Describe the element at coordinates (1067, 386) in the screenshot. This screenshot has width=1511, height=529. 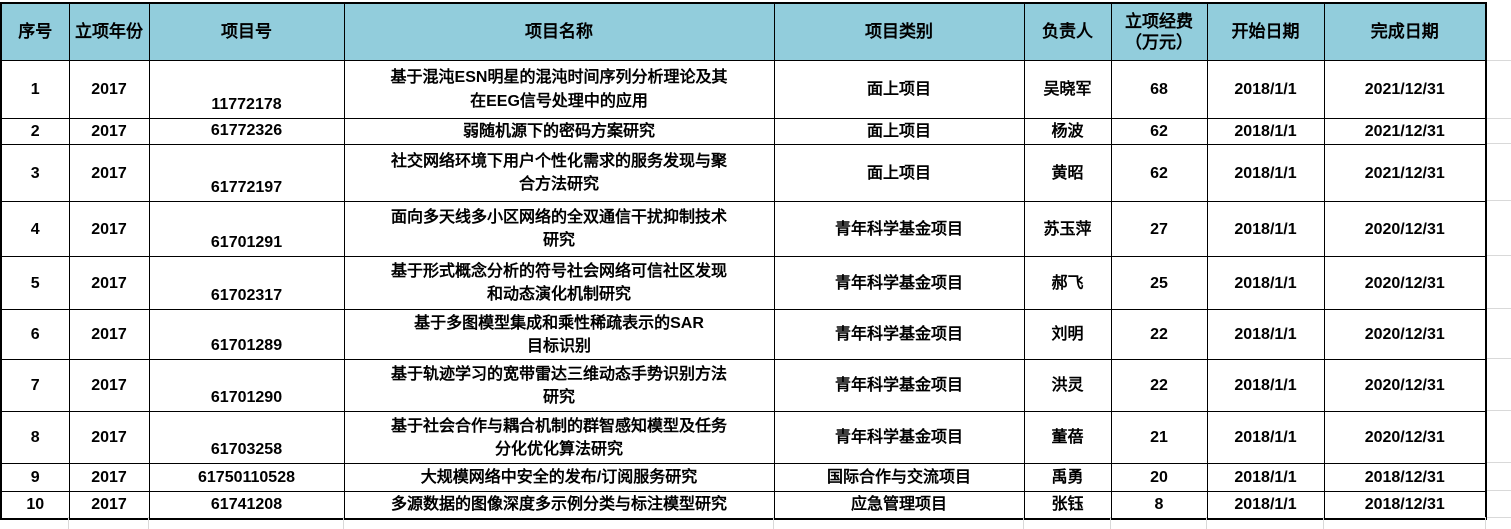
I see `cell-pi: 洪灵` at that location.